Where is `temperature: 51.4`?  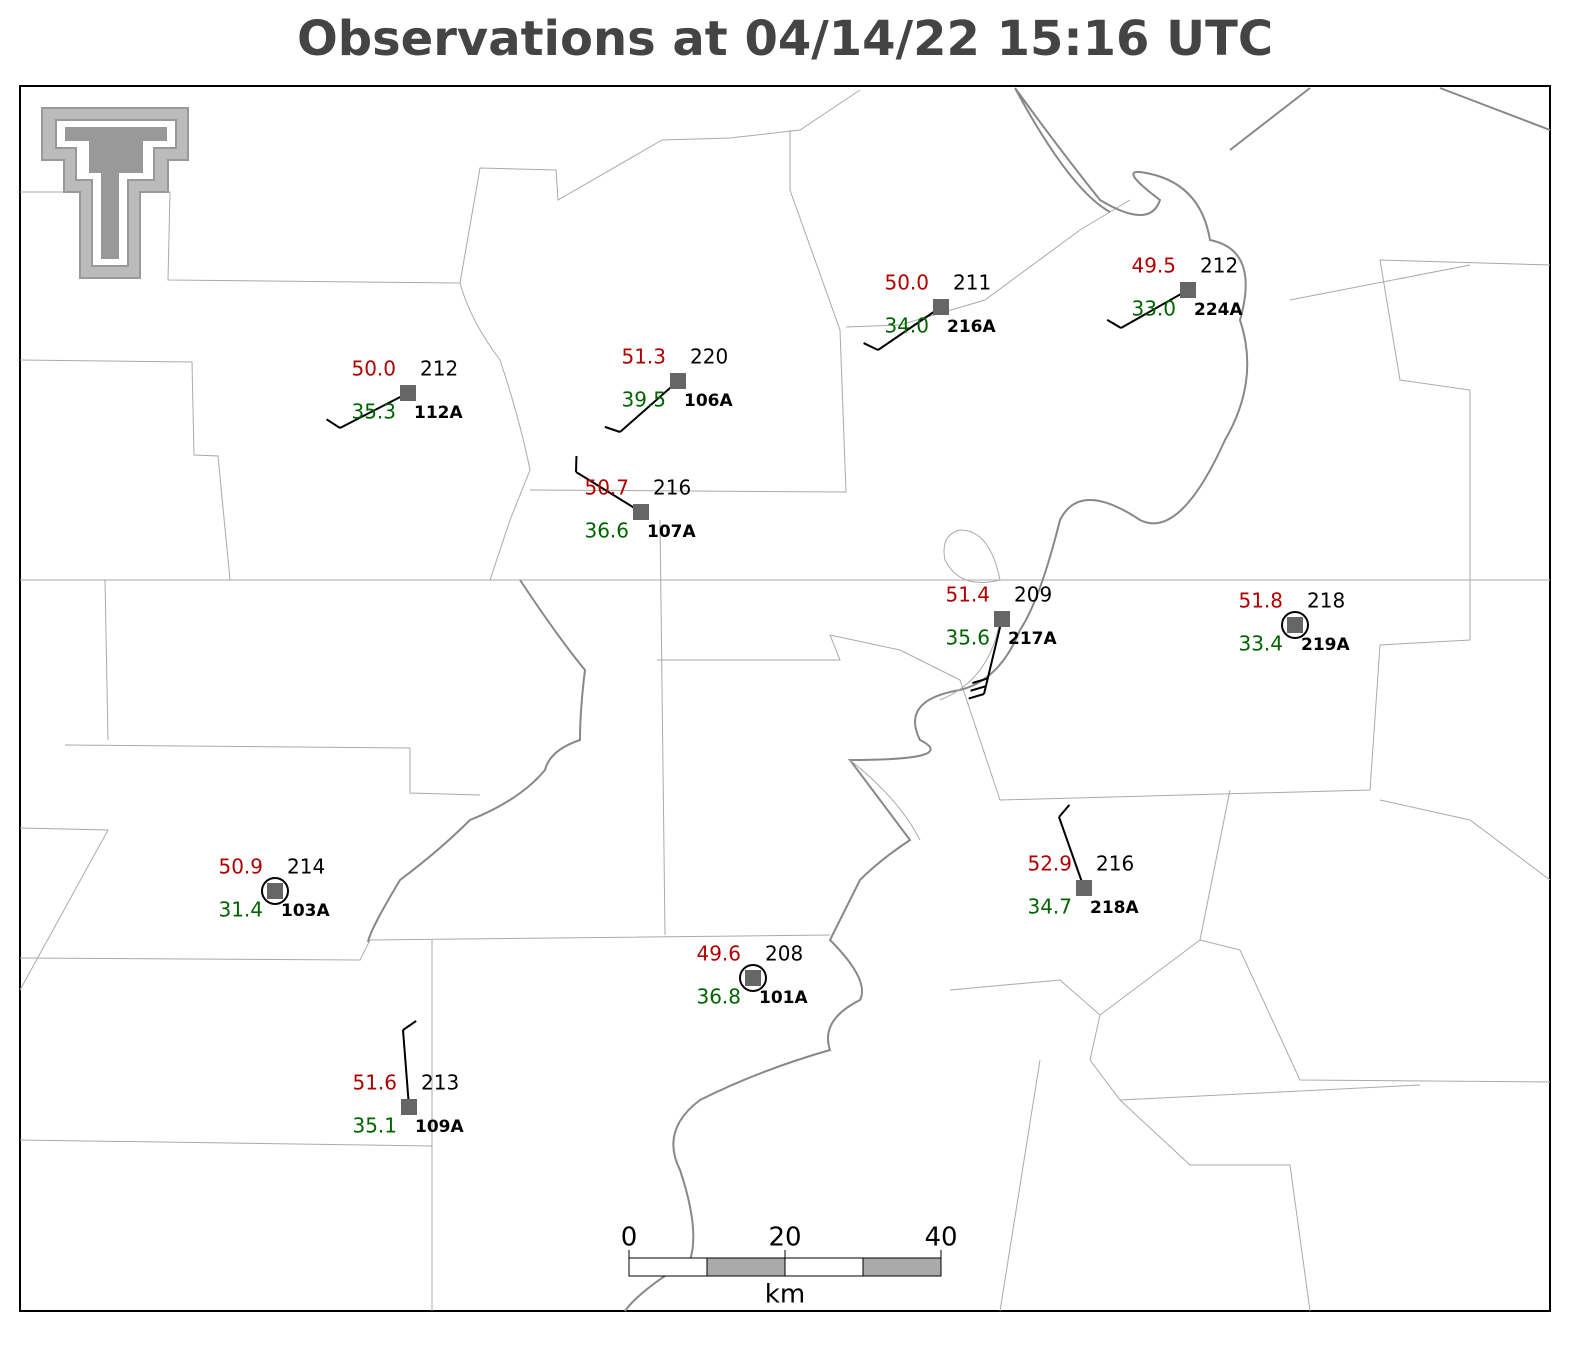 temperature: 51.4 is located at coordinates (967, 595).